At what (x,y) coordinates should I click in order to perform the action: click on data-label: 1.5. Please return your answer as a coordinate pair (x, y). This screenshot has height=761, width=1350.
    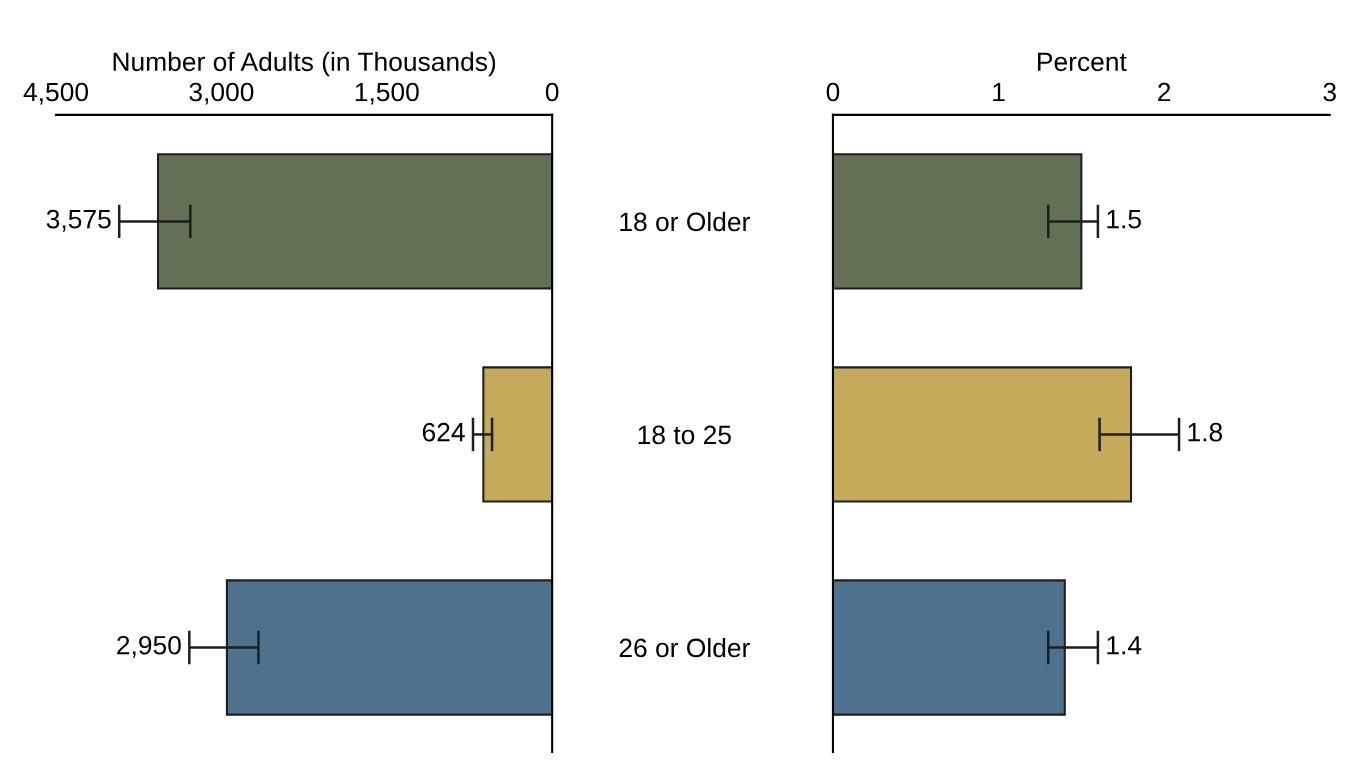
    Looking at the image, I should click on (1124, 219).